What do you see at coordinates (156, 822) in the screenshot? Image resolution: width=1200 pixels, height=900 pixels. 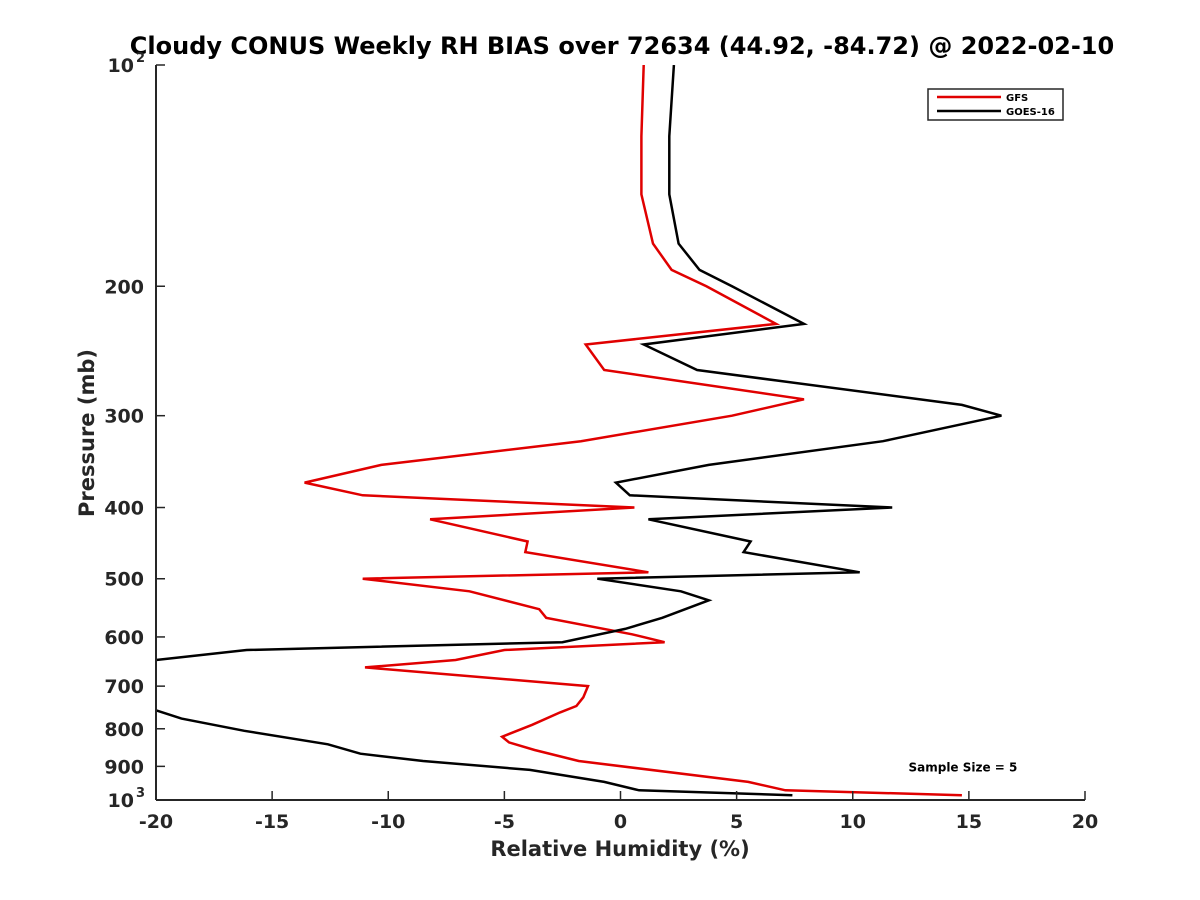 I see `x-tick-label: -20` at bounding box center [156, 822].